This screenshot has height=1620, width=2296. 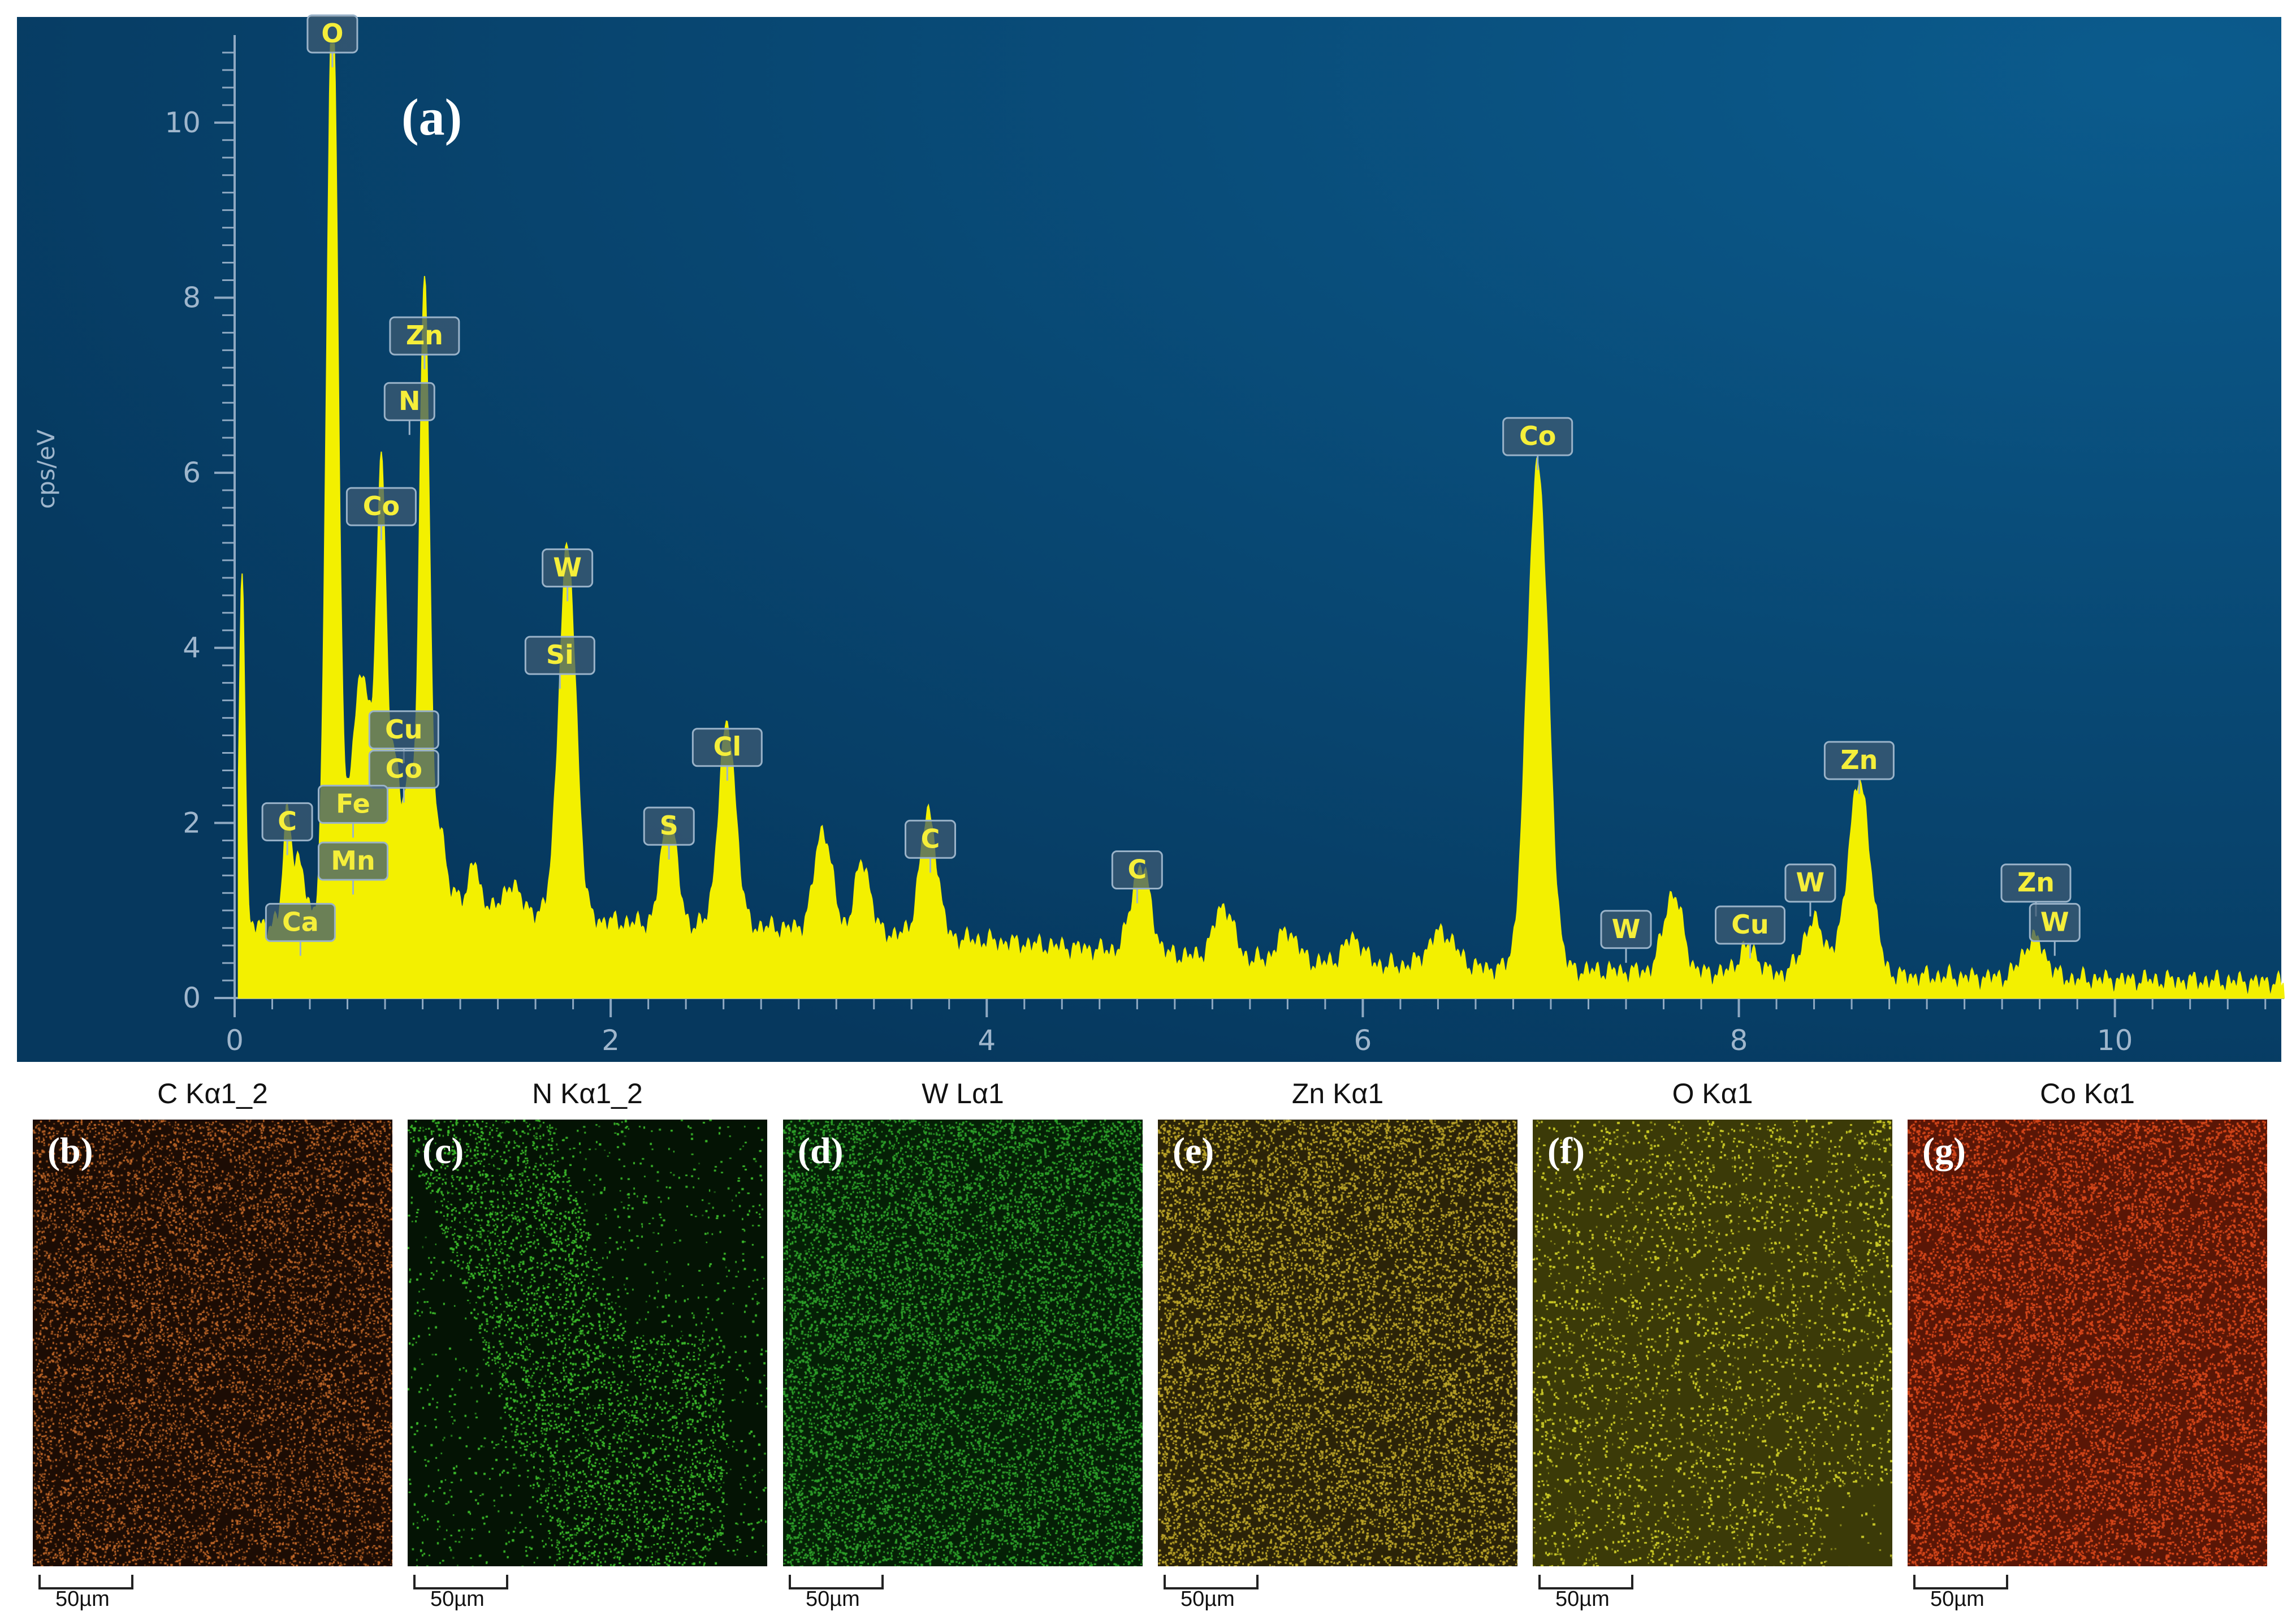 What do you see at coordinates (192, 648) in the screenshot?
I see `y-tick-label: 4` at bounding box center [192, 648].